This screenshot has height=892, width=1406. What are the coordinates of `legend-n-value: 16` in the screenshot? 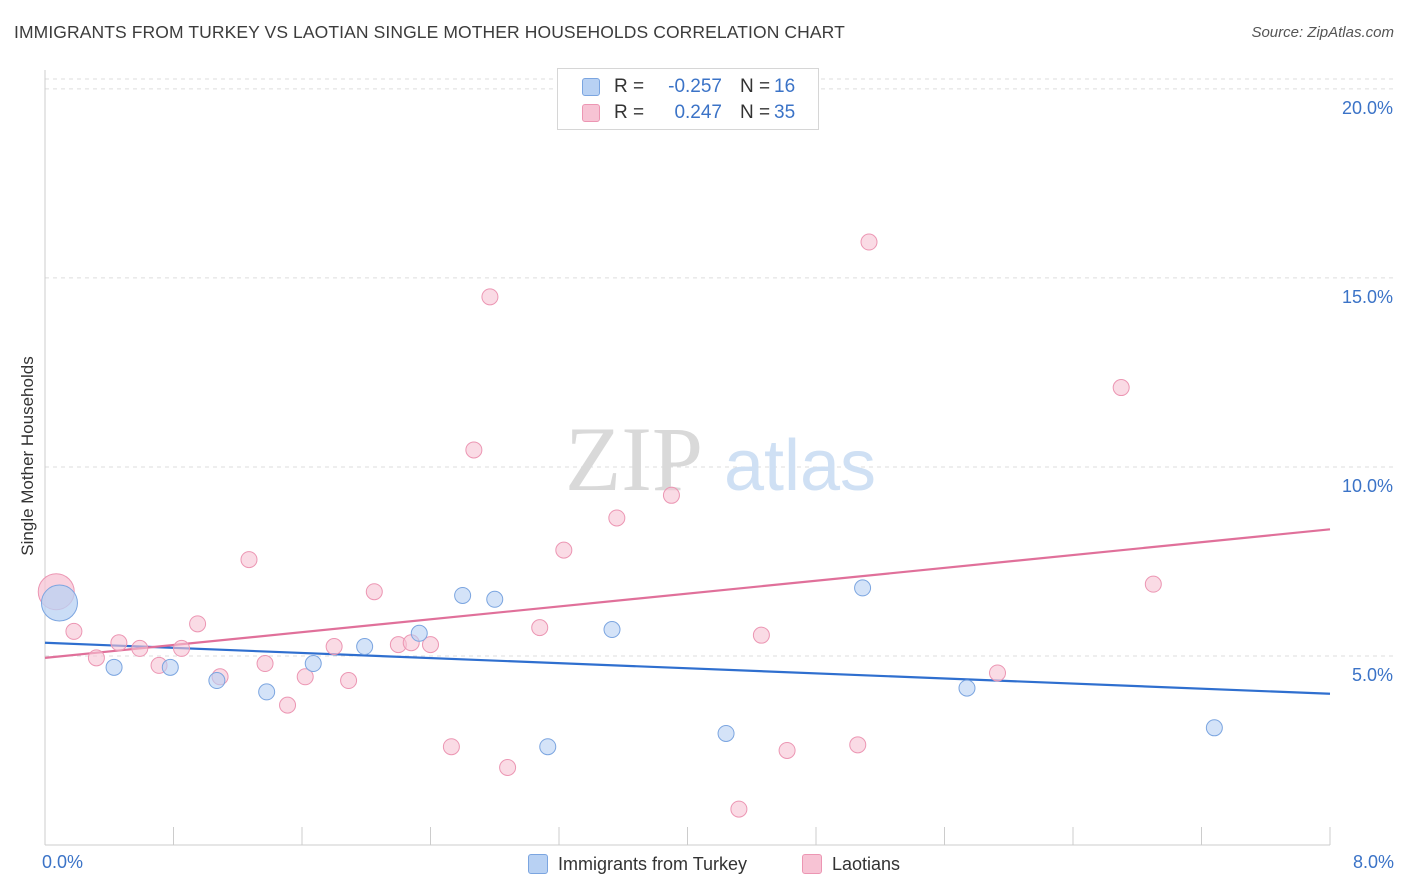 It's located at (785, 86).